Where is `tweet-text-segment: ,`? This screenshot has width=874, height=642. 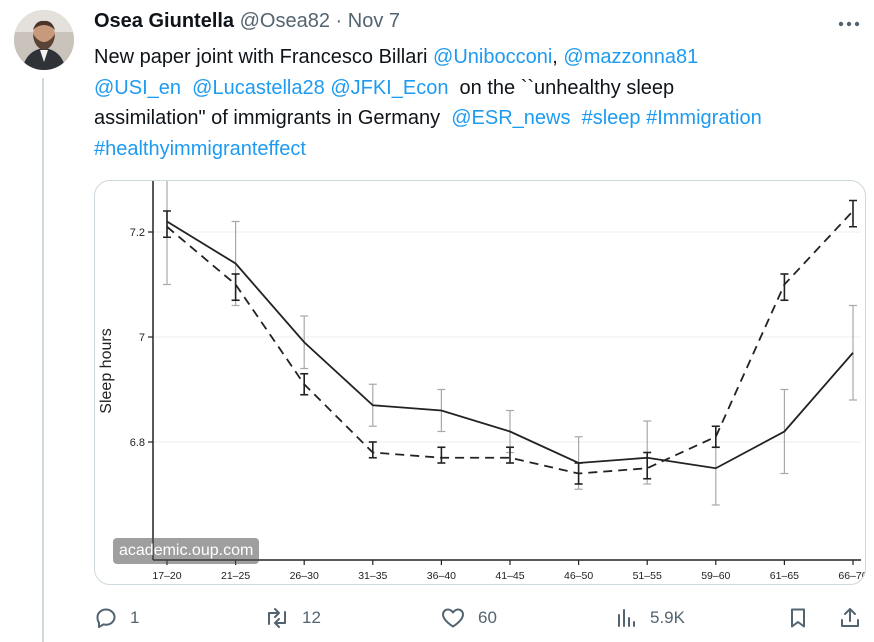 tweet-text-segment: , is located at coordinates (558, 57).